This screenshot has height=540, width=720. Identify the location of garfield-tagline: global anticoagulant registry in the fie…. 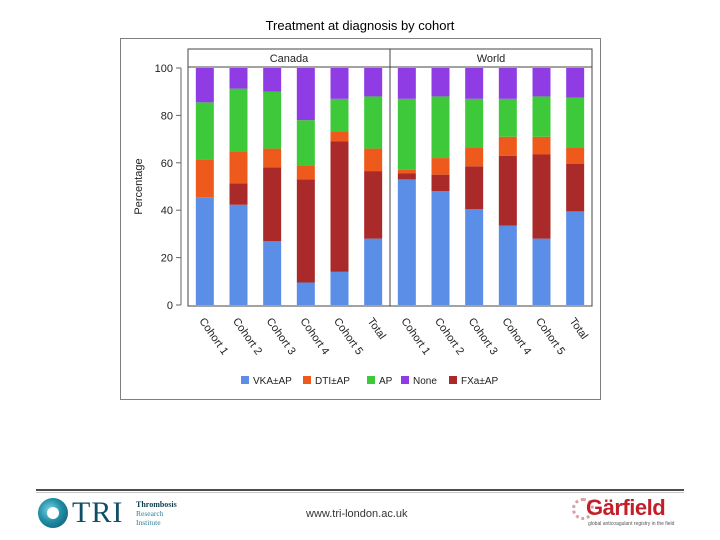
(631, 524).